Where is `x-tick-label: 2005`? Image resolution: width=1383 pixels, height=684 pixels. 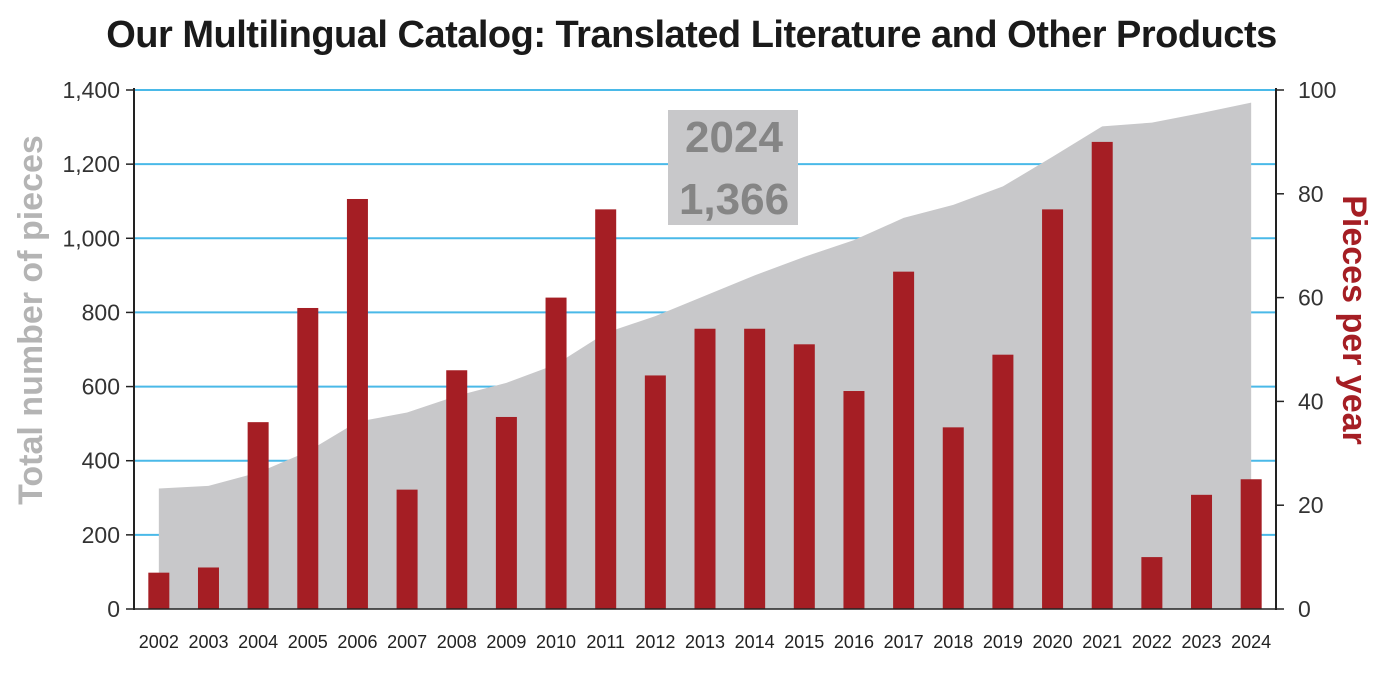 x-tick-label: 2005 is located at coordinates (308, 642).